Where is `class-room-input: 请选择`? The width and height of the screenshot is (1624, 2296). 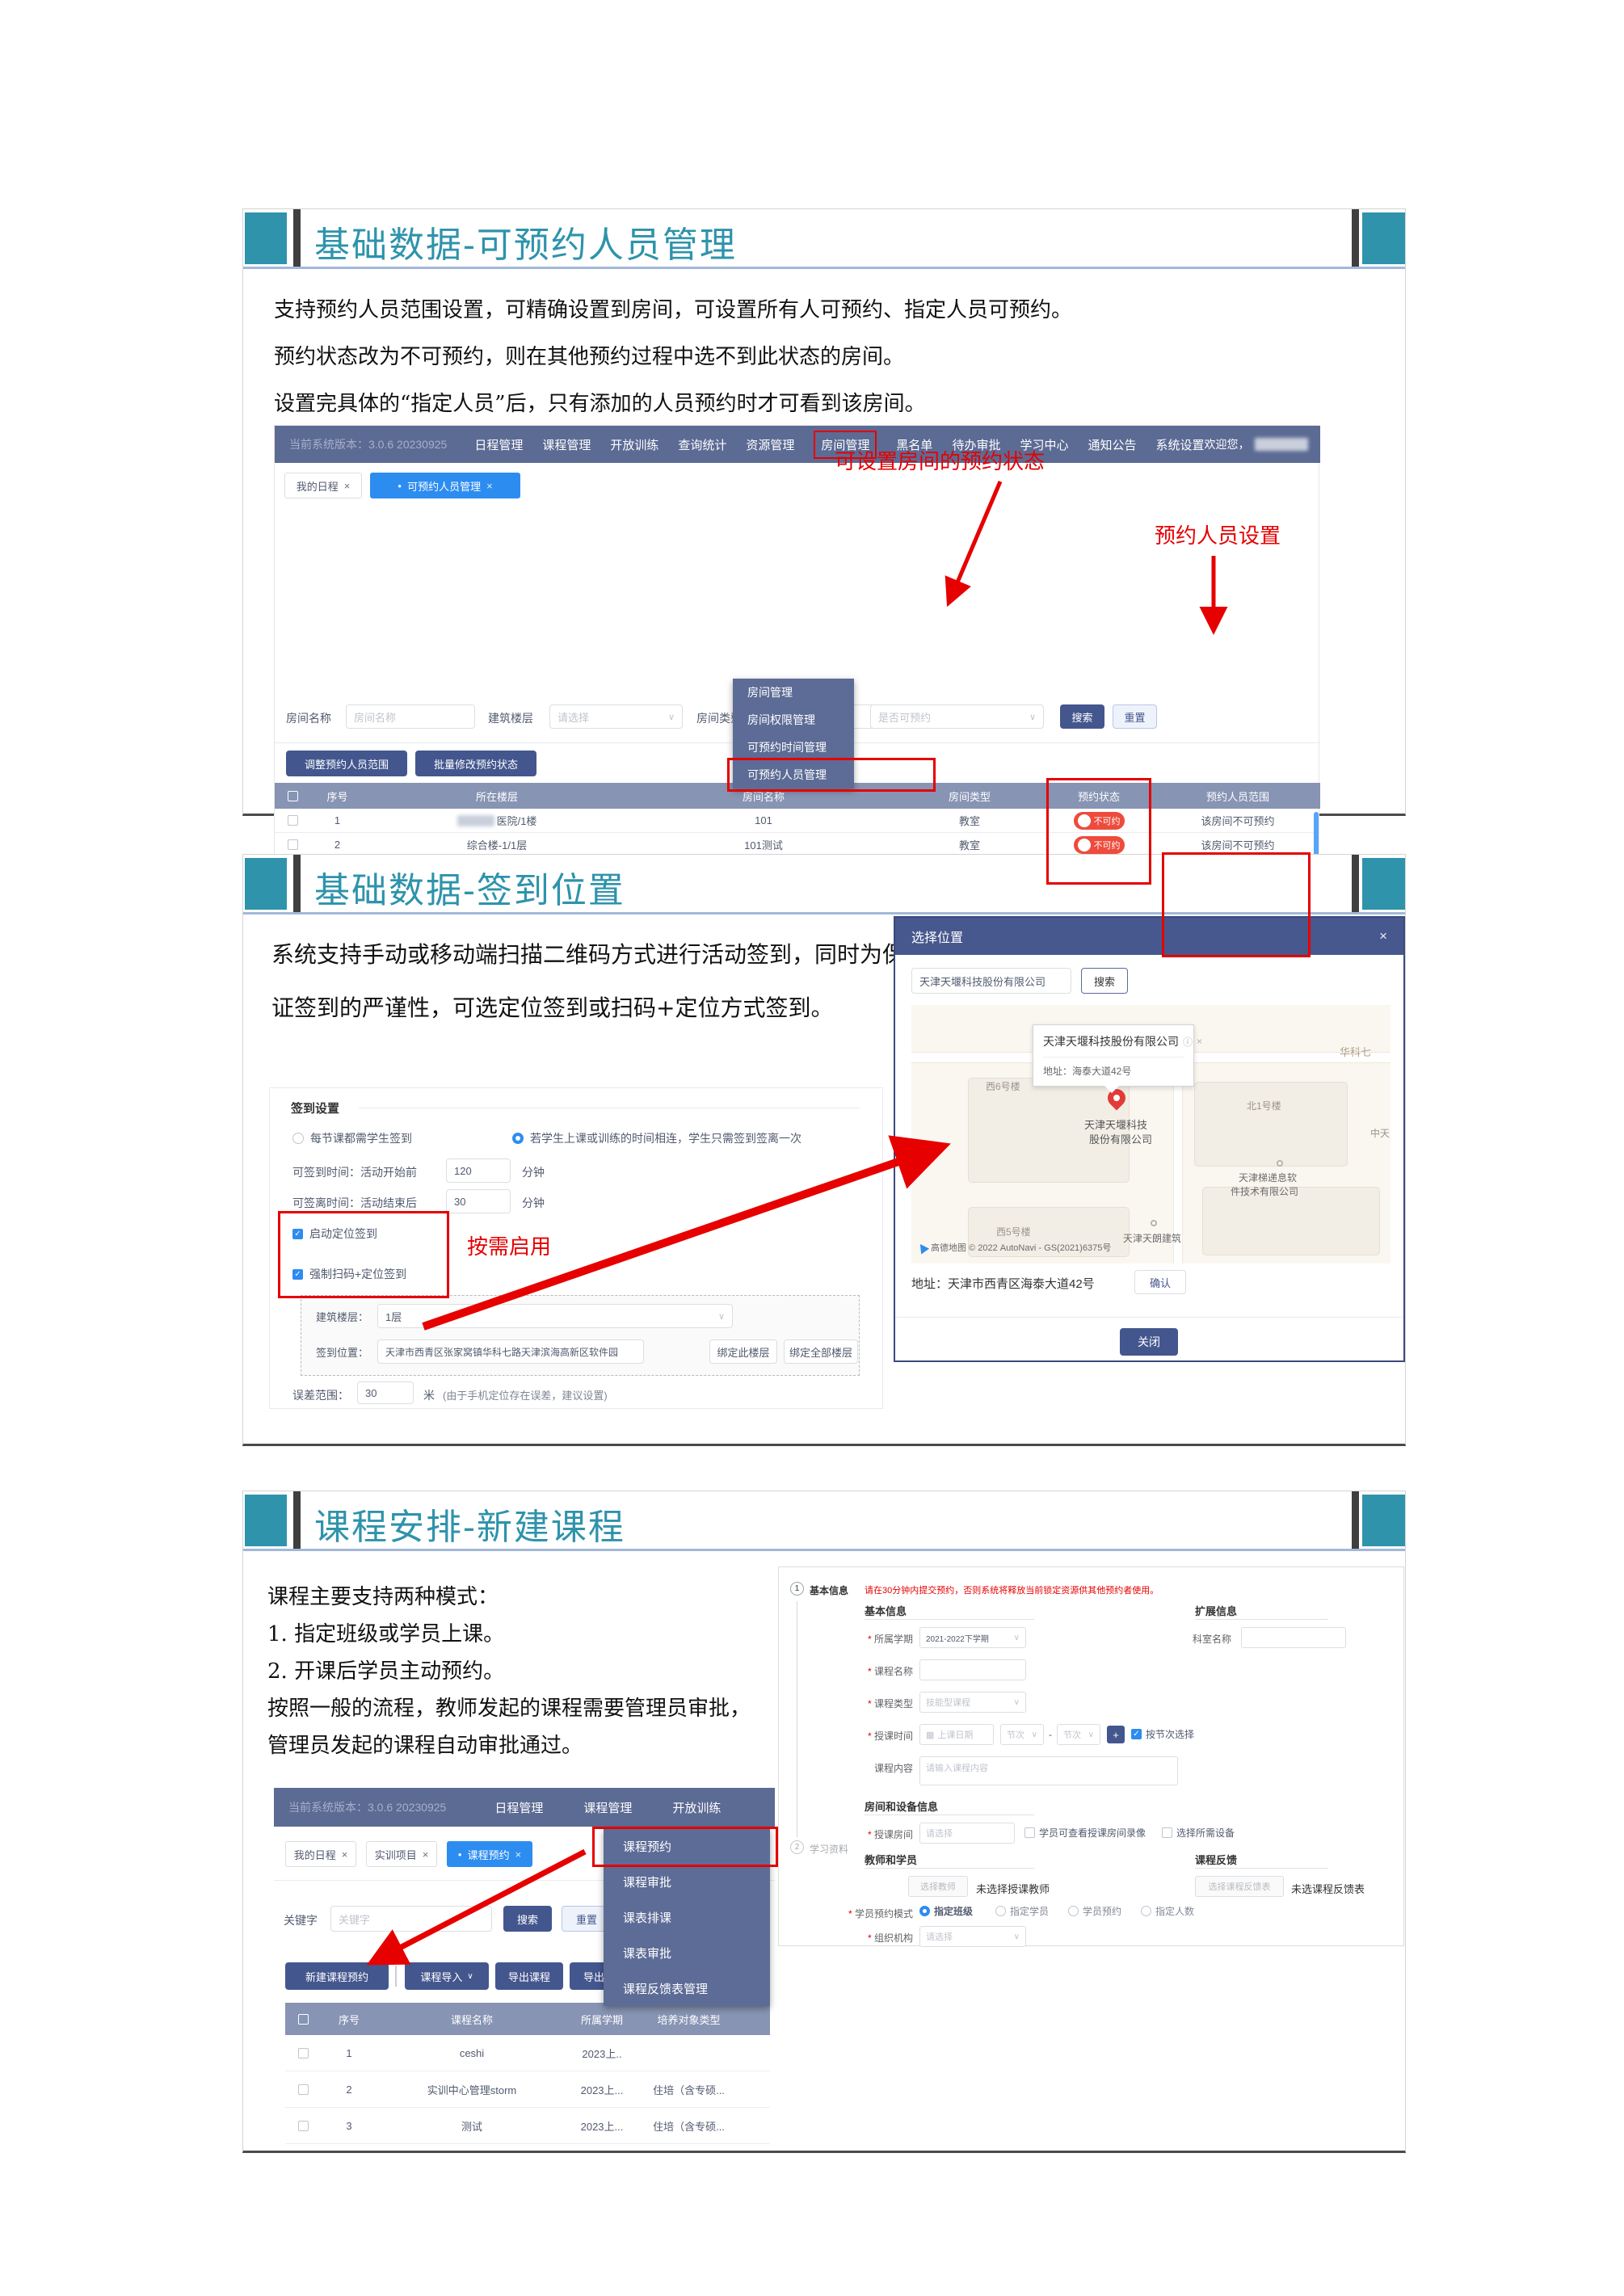
class-room-input: 请选择 is located at coordinates (967, 1833).